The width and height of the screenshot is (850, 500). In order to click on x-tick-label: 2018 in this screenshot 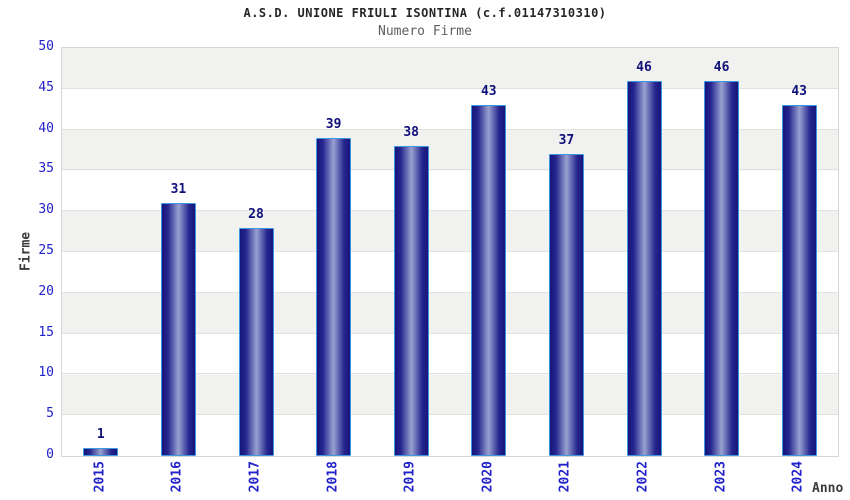, I will do `click(333, 477)`.